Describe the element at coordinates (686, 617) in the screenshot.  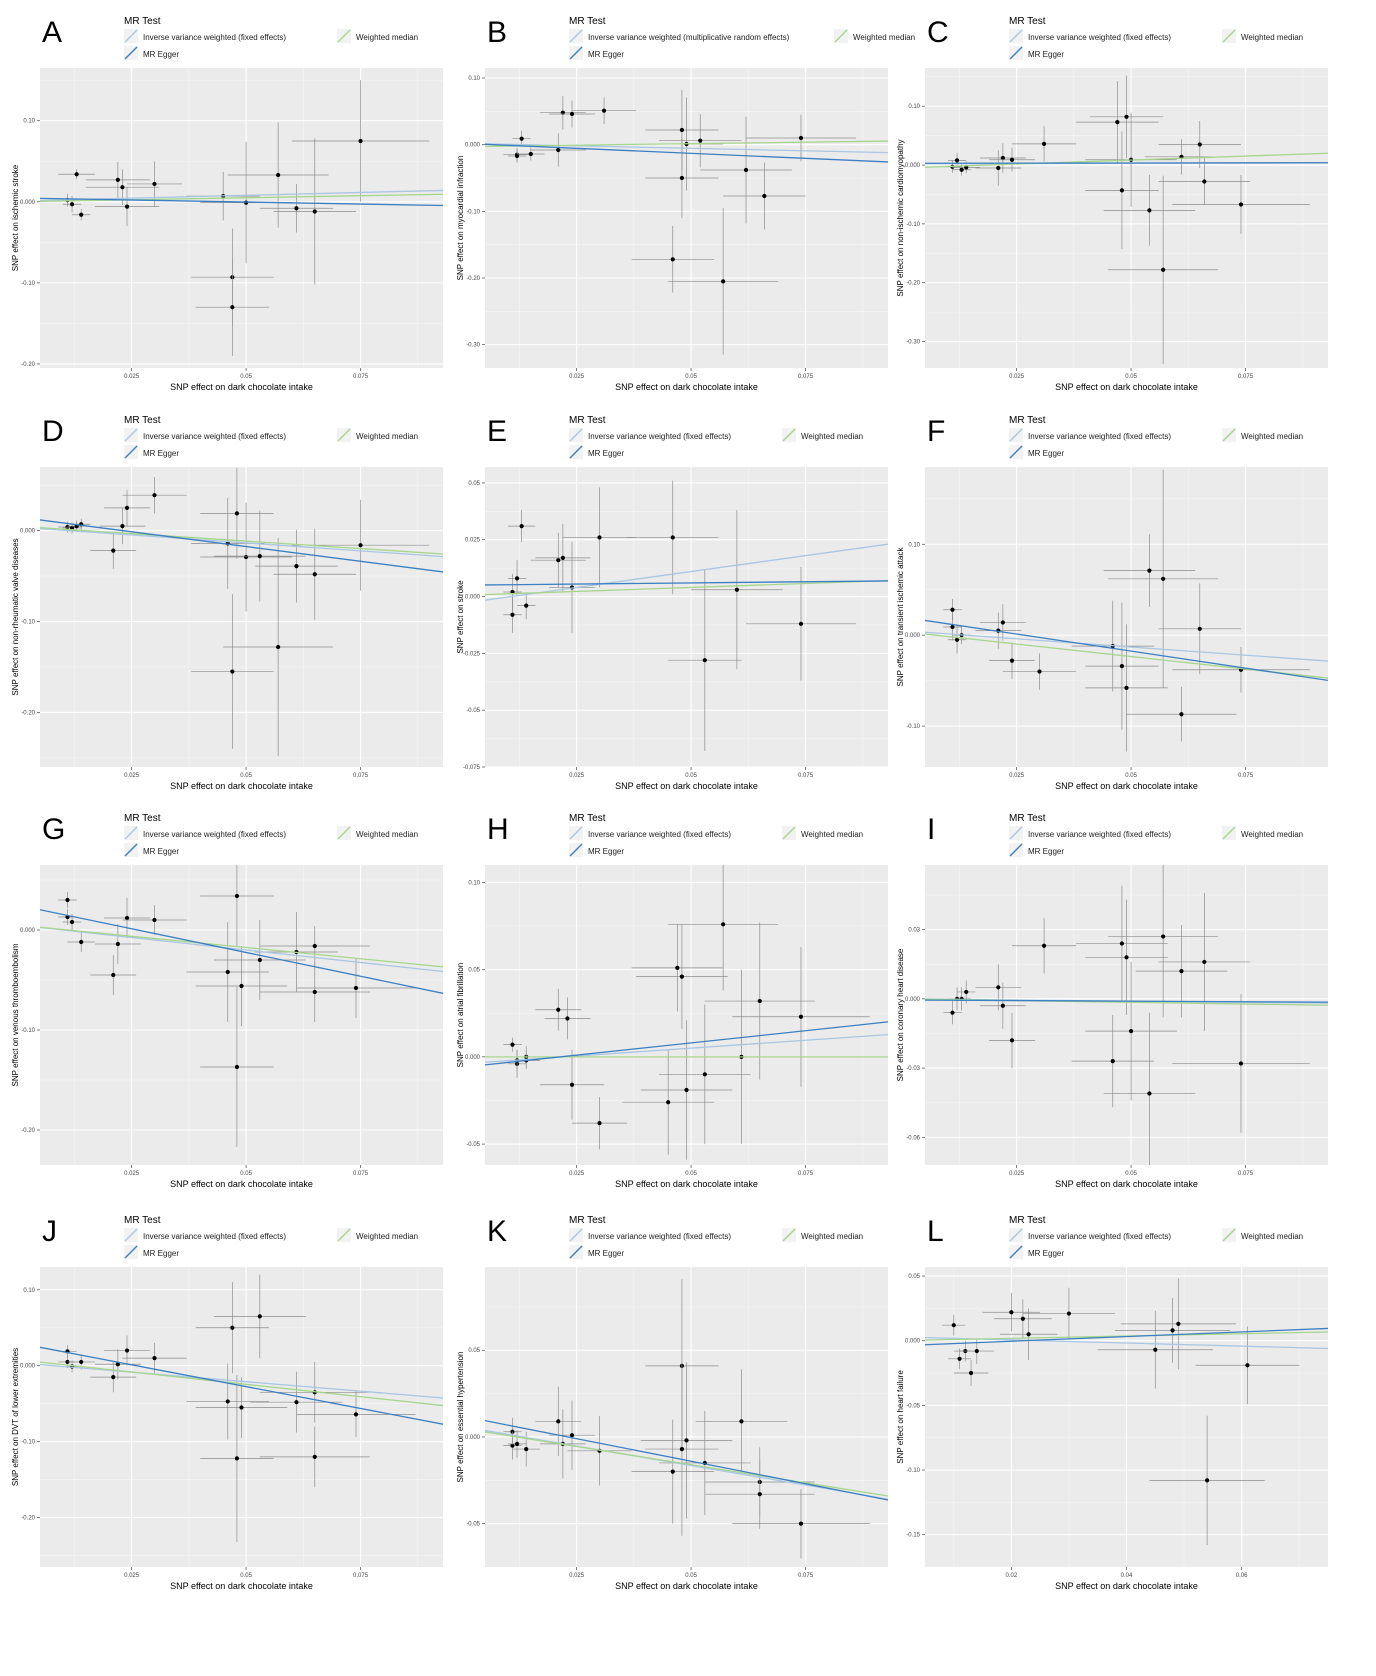
I see `plot-background` at that location.